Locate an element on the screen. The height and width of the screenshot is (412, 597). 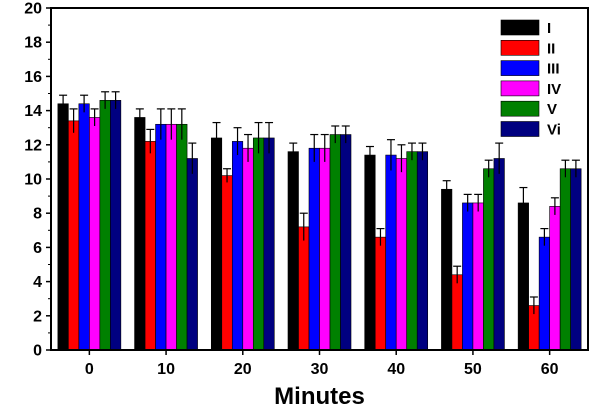
y-tick-label: 10 is located at coordinates (33, 180).